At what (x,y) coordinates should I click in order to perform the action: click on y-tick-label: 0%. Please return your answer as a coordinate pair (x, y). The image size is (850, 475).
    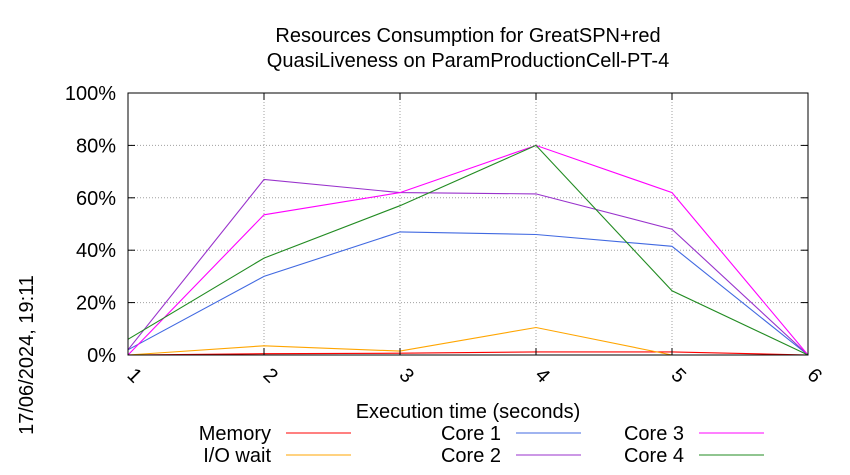
    Looking at the image, I should click on (101, 356).